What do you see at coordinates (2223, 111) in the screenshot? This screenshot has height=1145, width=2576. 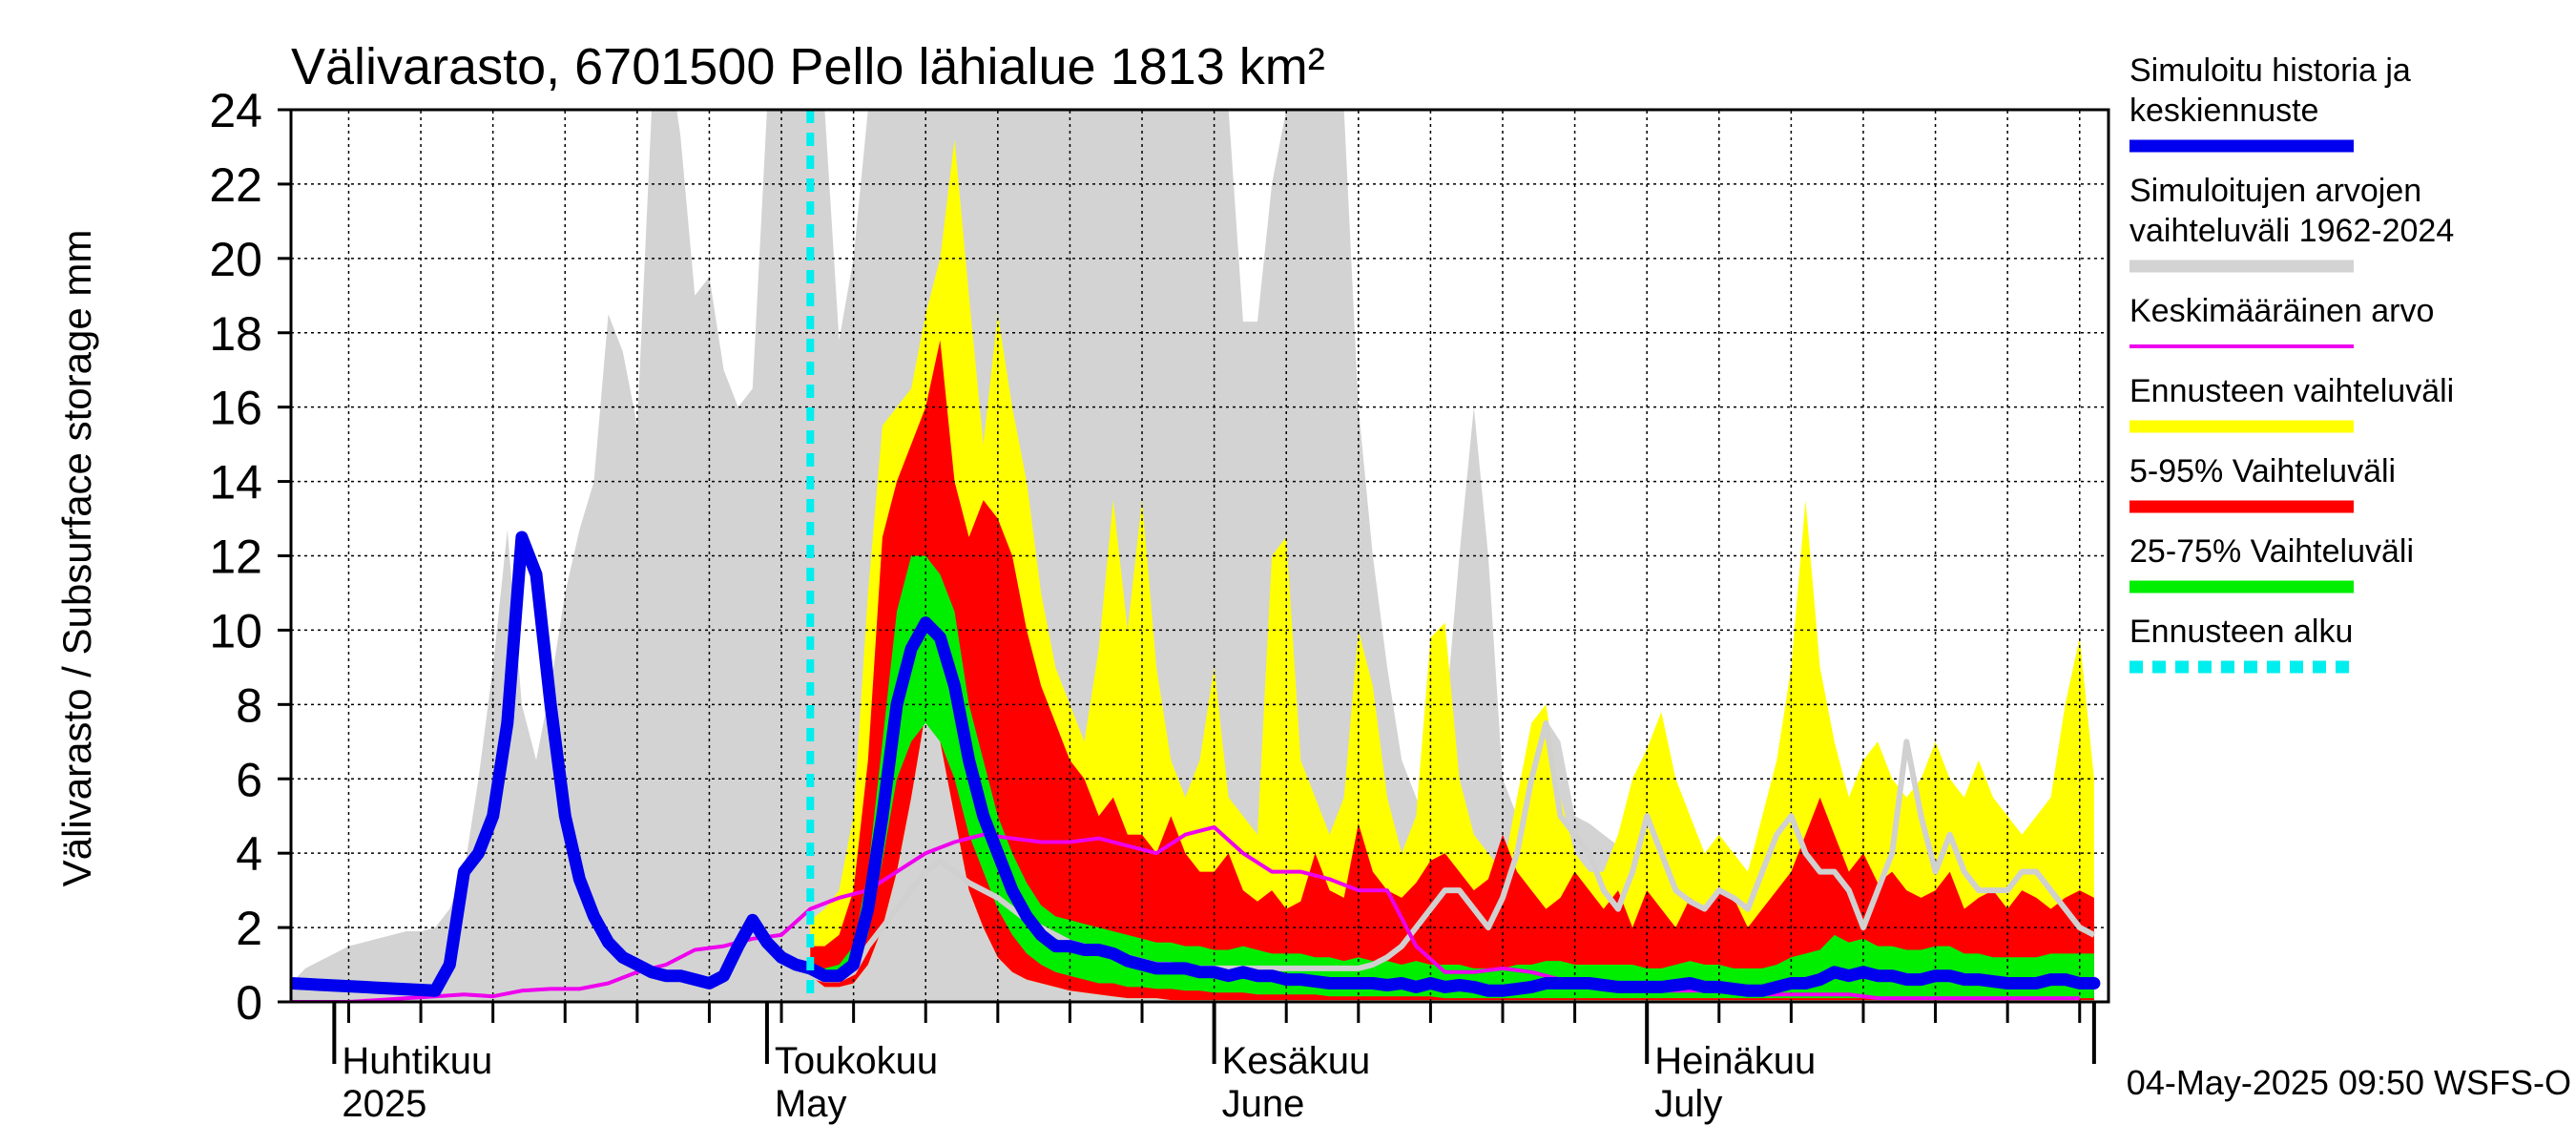 I see `legend-label: keskiennuste` at bounding box center [2223, 111].